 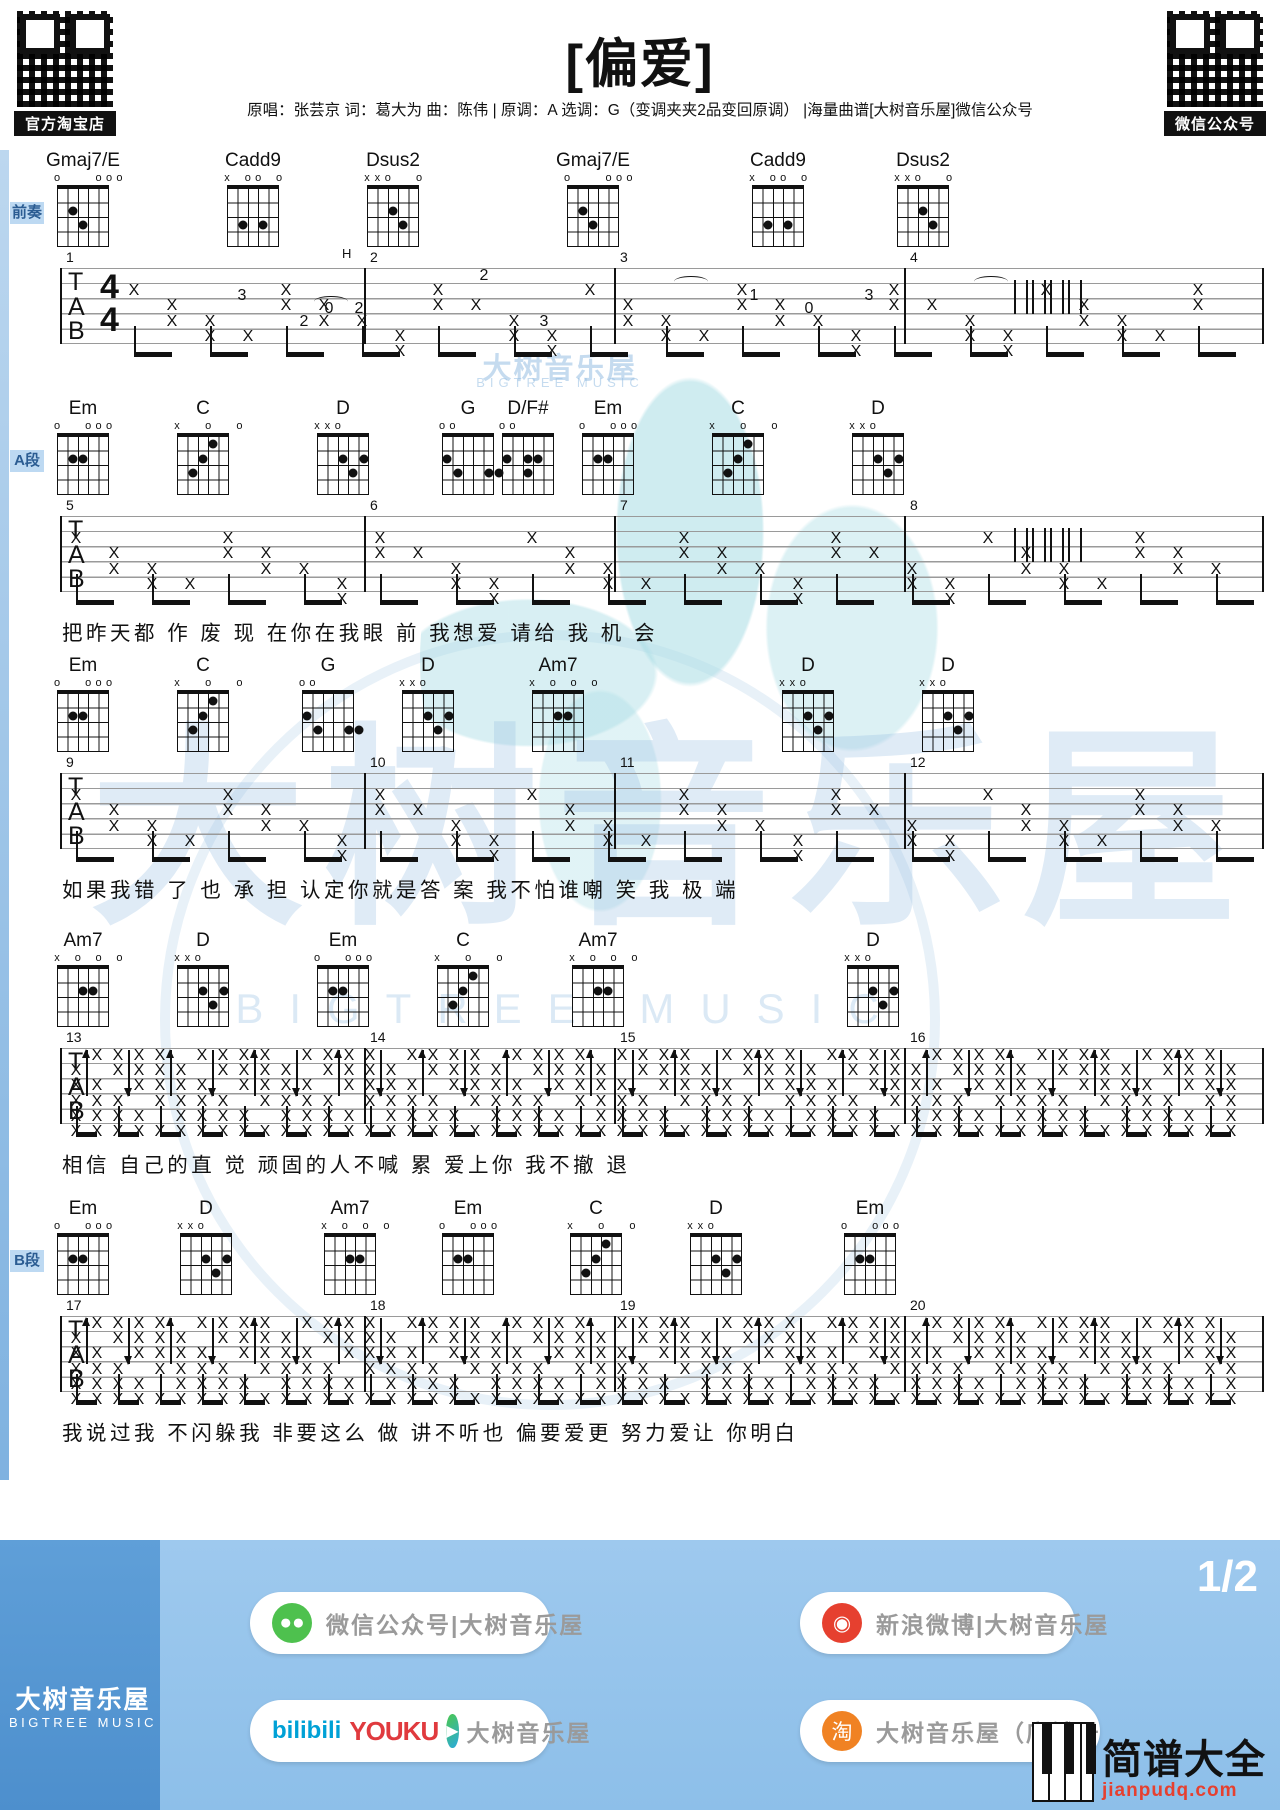 I want to click on chord-diagram: Em o o o o, so click(x=870, y=1246).